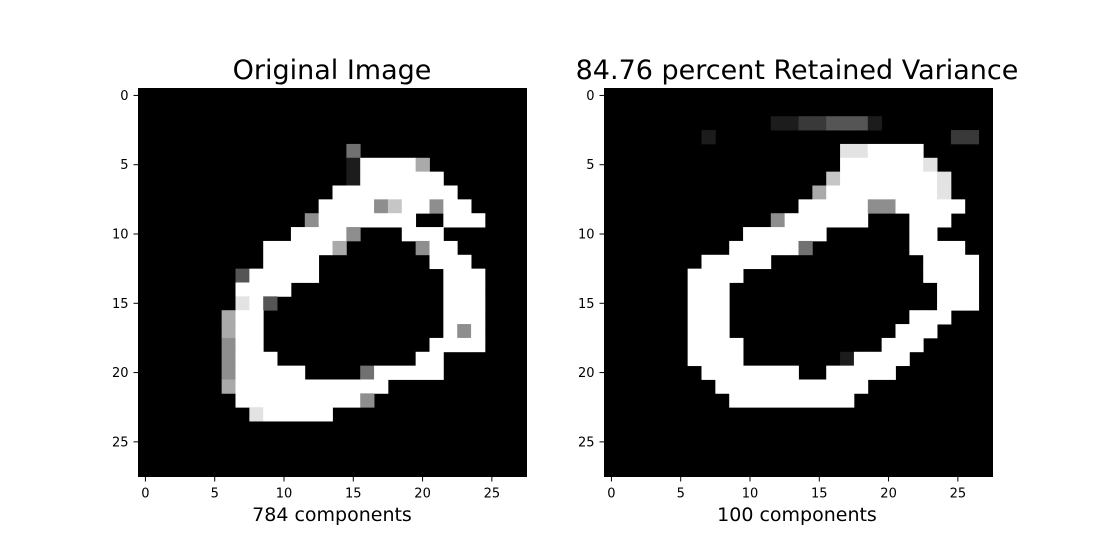 The width and height of the screenshot is (1102, 559). What do you see at coordinates (797, 515) in the screenshot?
I see `xlabel-reconstructed: 100 components` at bounding box center [797, 515].